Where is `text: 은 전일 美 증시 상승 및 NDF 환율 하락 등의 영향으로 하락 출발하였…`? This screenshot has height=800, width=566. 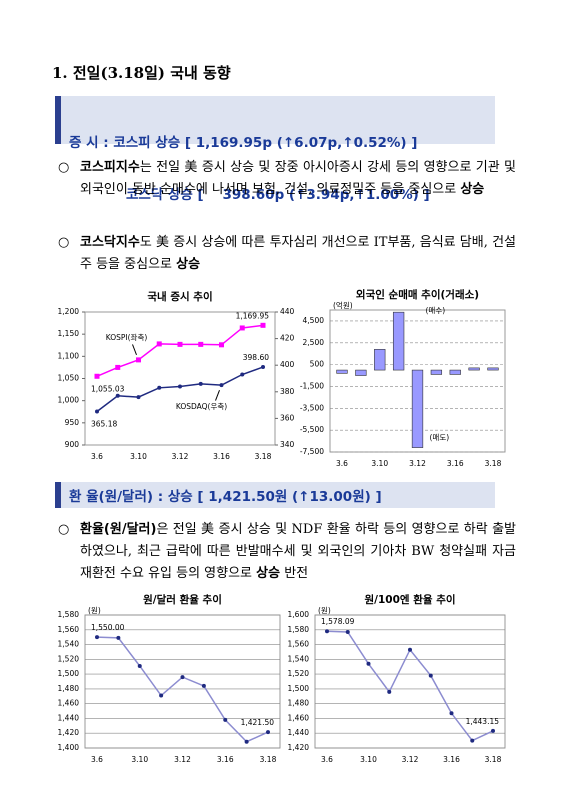 text: 은 전일 美 증시 상승 및 NDF 환율 하락 등의 영향으로 하락 출발하였… is located at coordinates (298, 551).